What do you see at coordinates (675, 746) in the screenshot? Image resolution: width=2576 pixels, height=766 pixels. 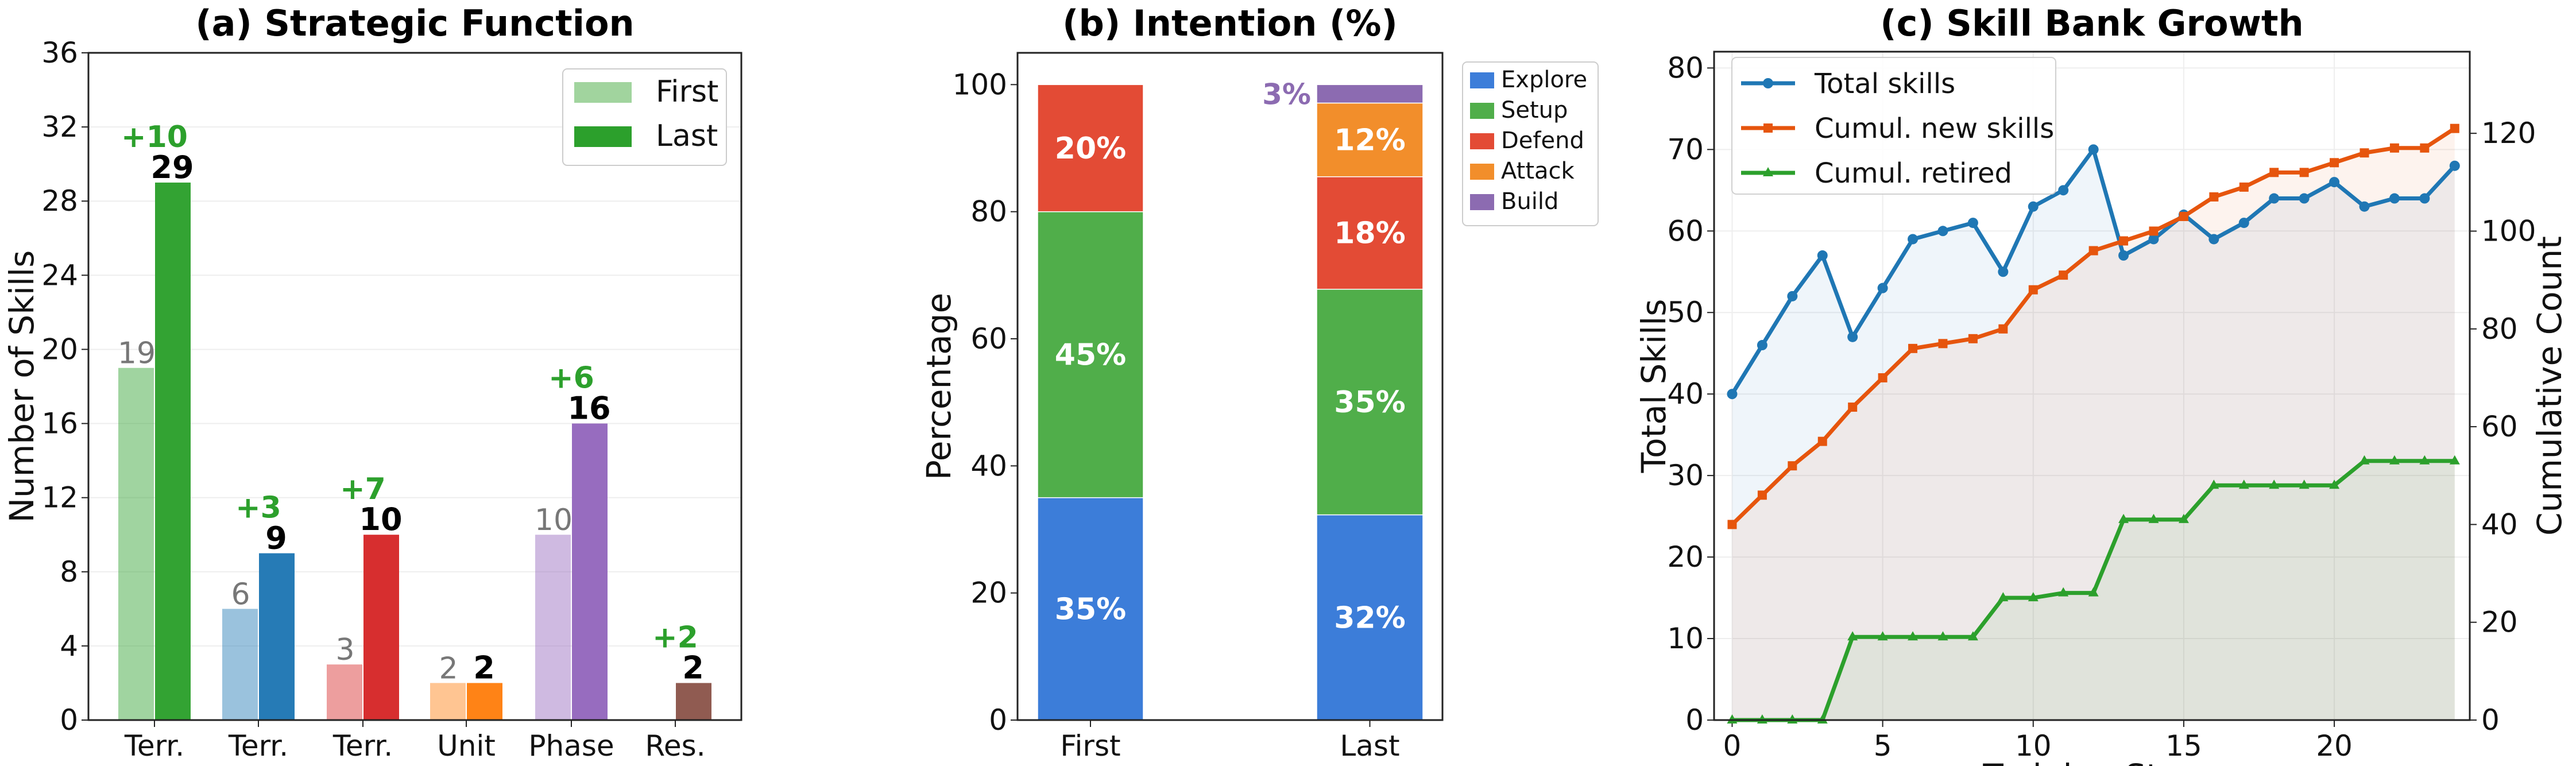 I see `x-tick-label: Res.` at bounding box center [675, 746].